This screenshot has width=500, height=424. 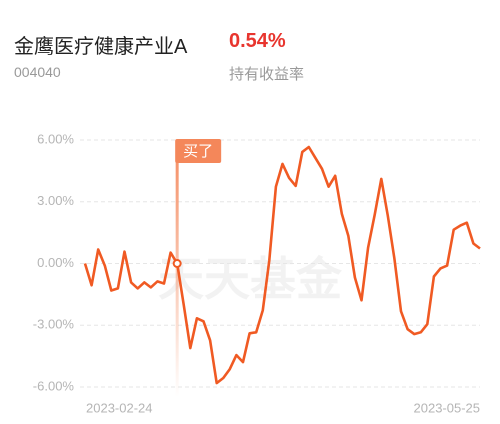 I want to click on holding-return: 0.54%, so click(x=257, y=41).